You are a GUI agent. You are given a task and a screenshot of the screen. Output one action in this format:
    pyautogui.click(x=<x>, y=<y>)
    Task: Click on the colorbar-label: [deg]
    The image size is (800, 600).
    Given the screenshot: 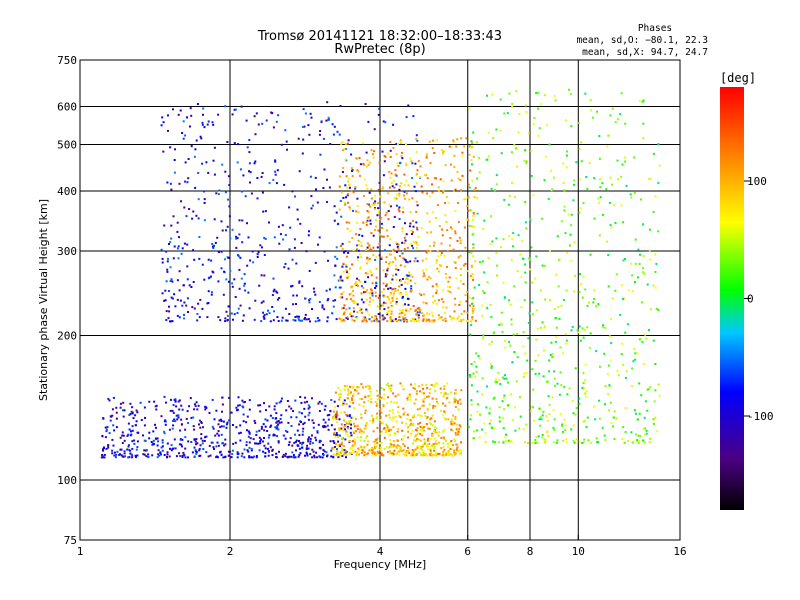 What is the action you would take?
    pyautogui.click(x=738, y=78)
    